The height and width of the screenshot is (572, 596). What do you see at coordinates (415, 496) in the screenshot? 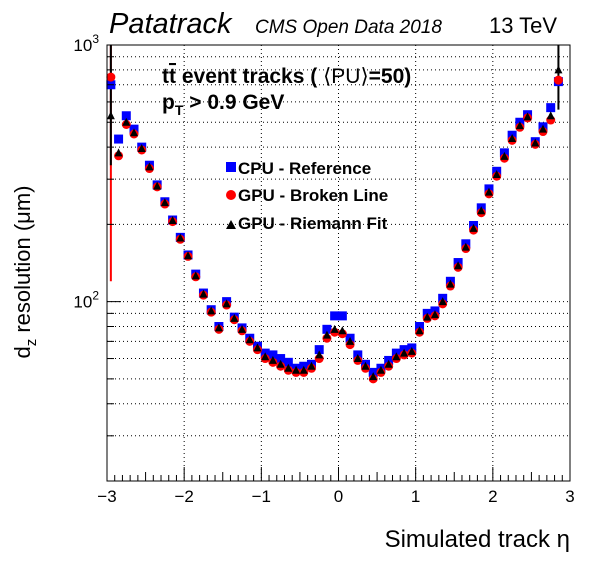
I see `x-tick-label: 1` at bounding box center [415, 496].